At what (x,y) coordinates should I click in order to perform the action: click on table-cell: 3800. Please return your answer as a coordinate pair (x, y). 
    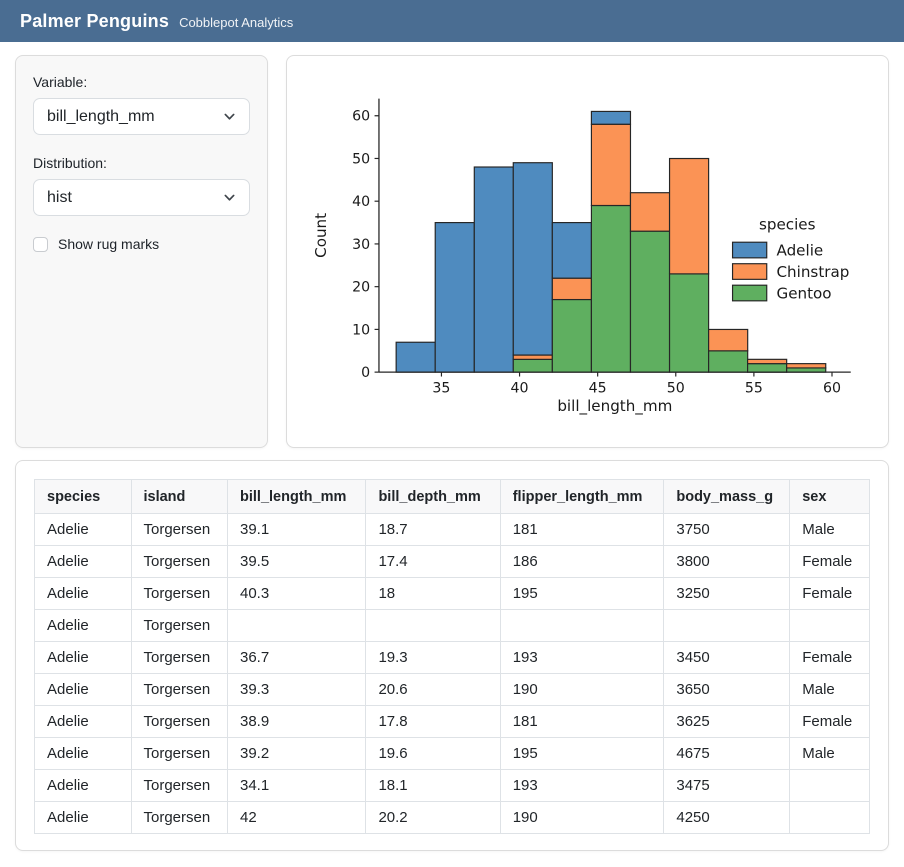
    Looking at the image, I should click on (727, 561).